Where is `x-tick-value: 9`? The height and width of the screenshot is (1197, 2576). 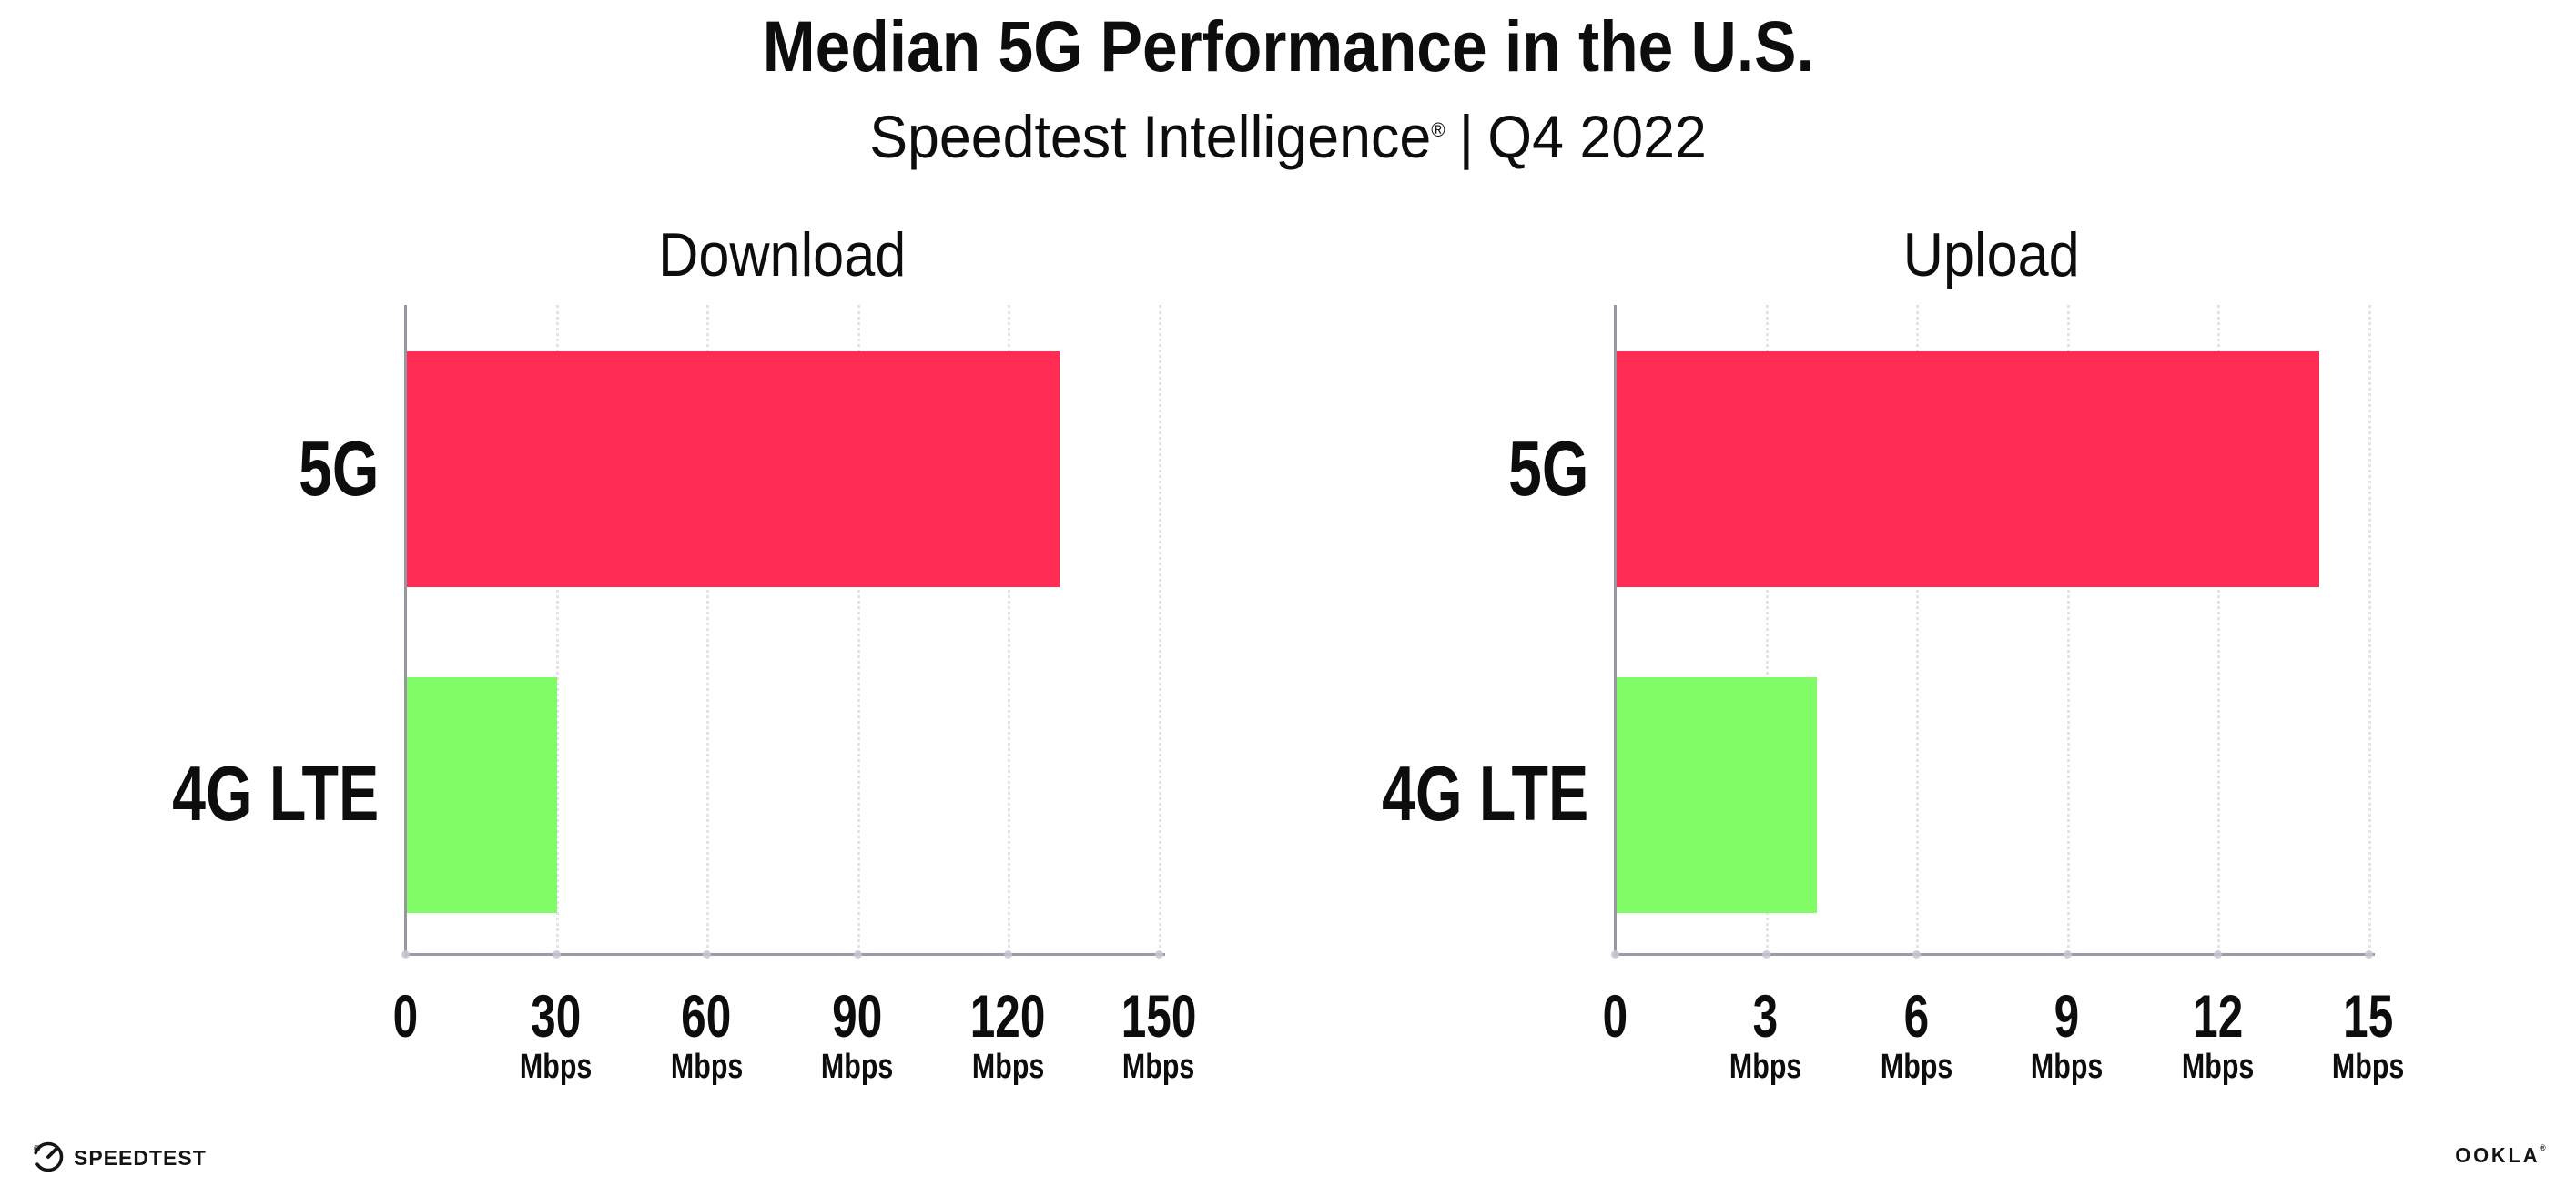 x-tick-value: 9 is located at coordinates (2067, 1016).